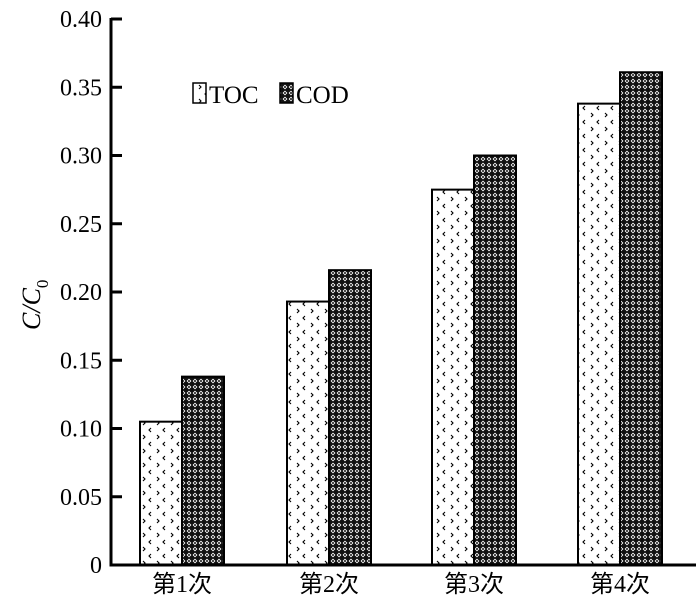 The height and width of the screenshot is (601, 700). I want to click on y-tick-label: 0.30, so click(81, 157).